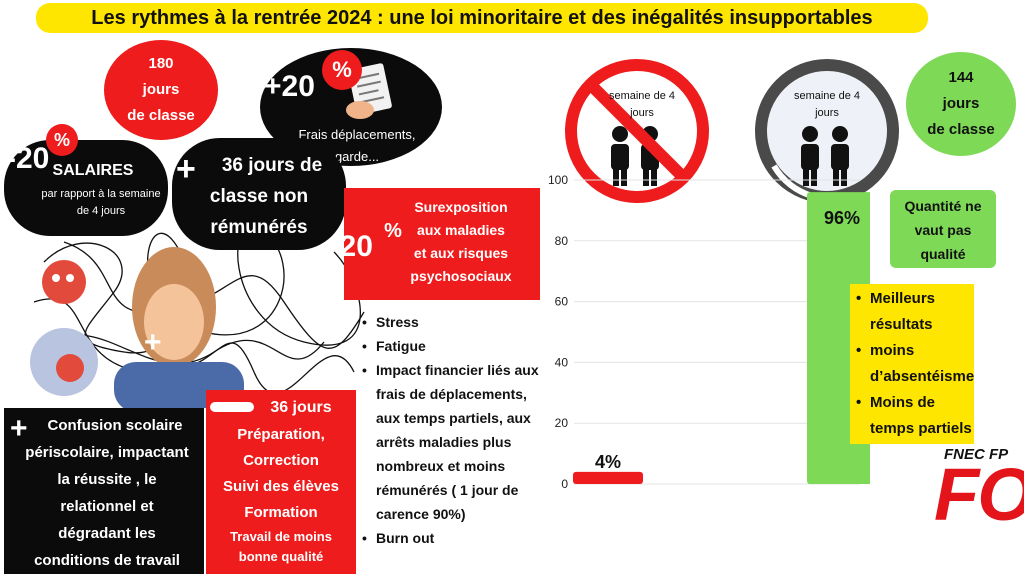 The image size is (1024, 576). I want to click on extra-days-line: Préparation,, so click(281, 434).